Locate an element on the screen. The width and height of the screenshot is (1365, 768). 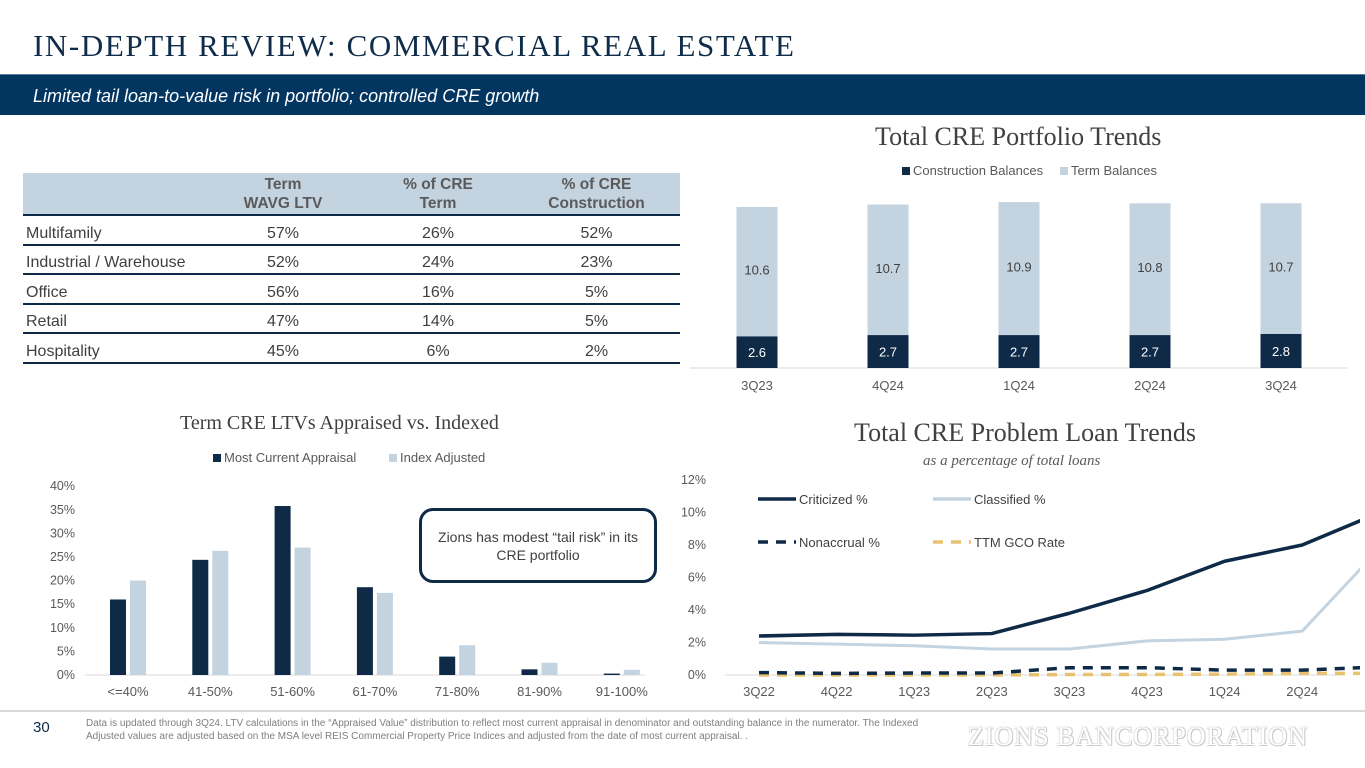
data-label: 2.8 is located at coordinates (1281, 351).